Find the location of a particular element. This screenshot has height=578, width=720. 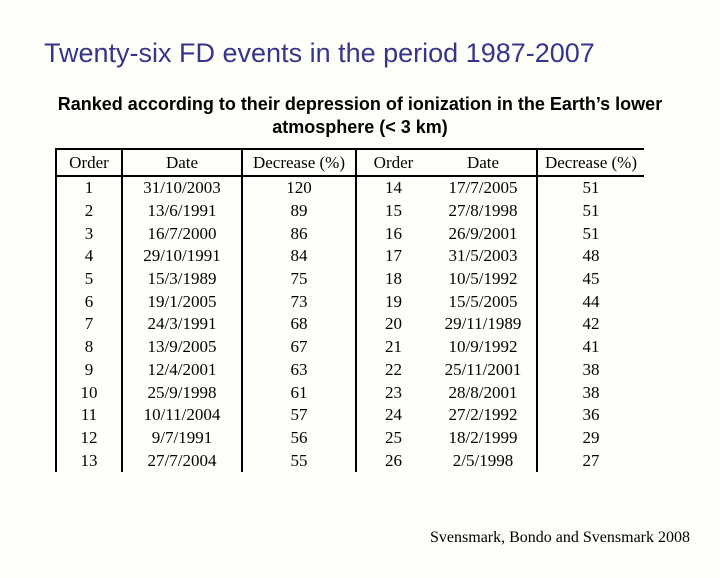

date-cell: 31/5/2003 is located at coordinates (484, 256).